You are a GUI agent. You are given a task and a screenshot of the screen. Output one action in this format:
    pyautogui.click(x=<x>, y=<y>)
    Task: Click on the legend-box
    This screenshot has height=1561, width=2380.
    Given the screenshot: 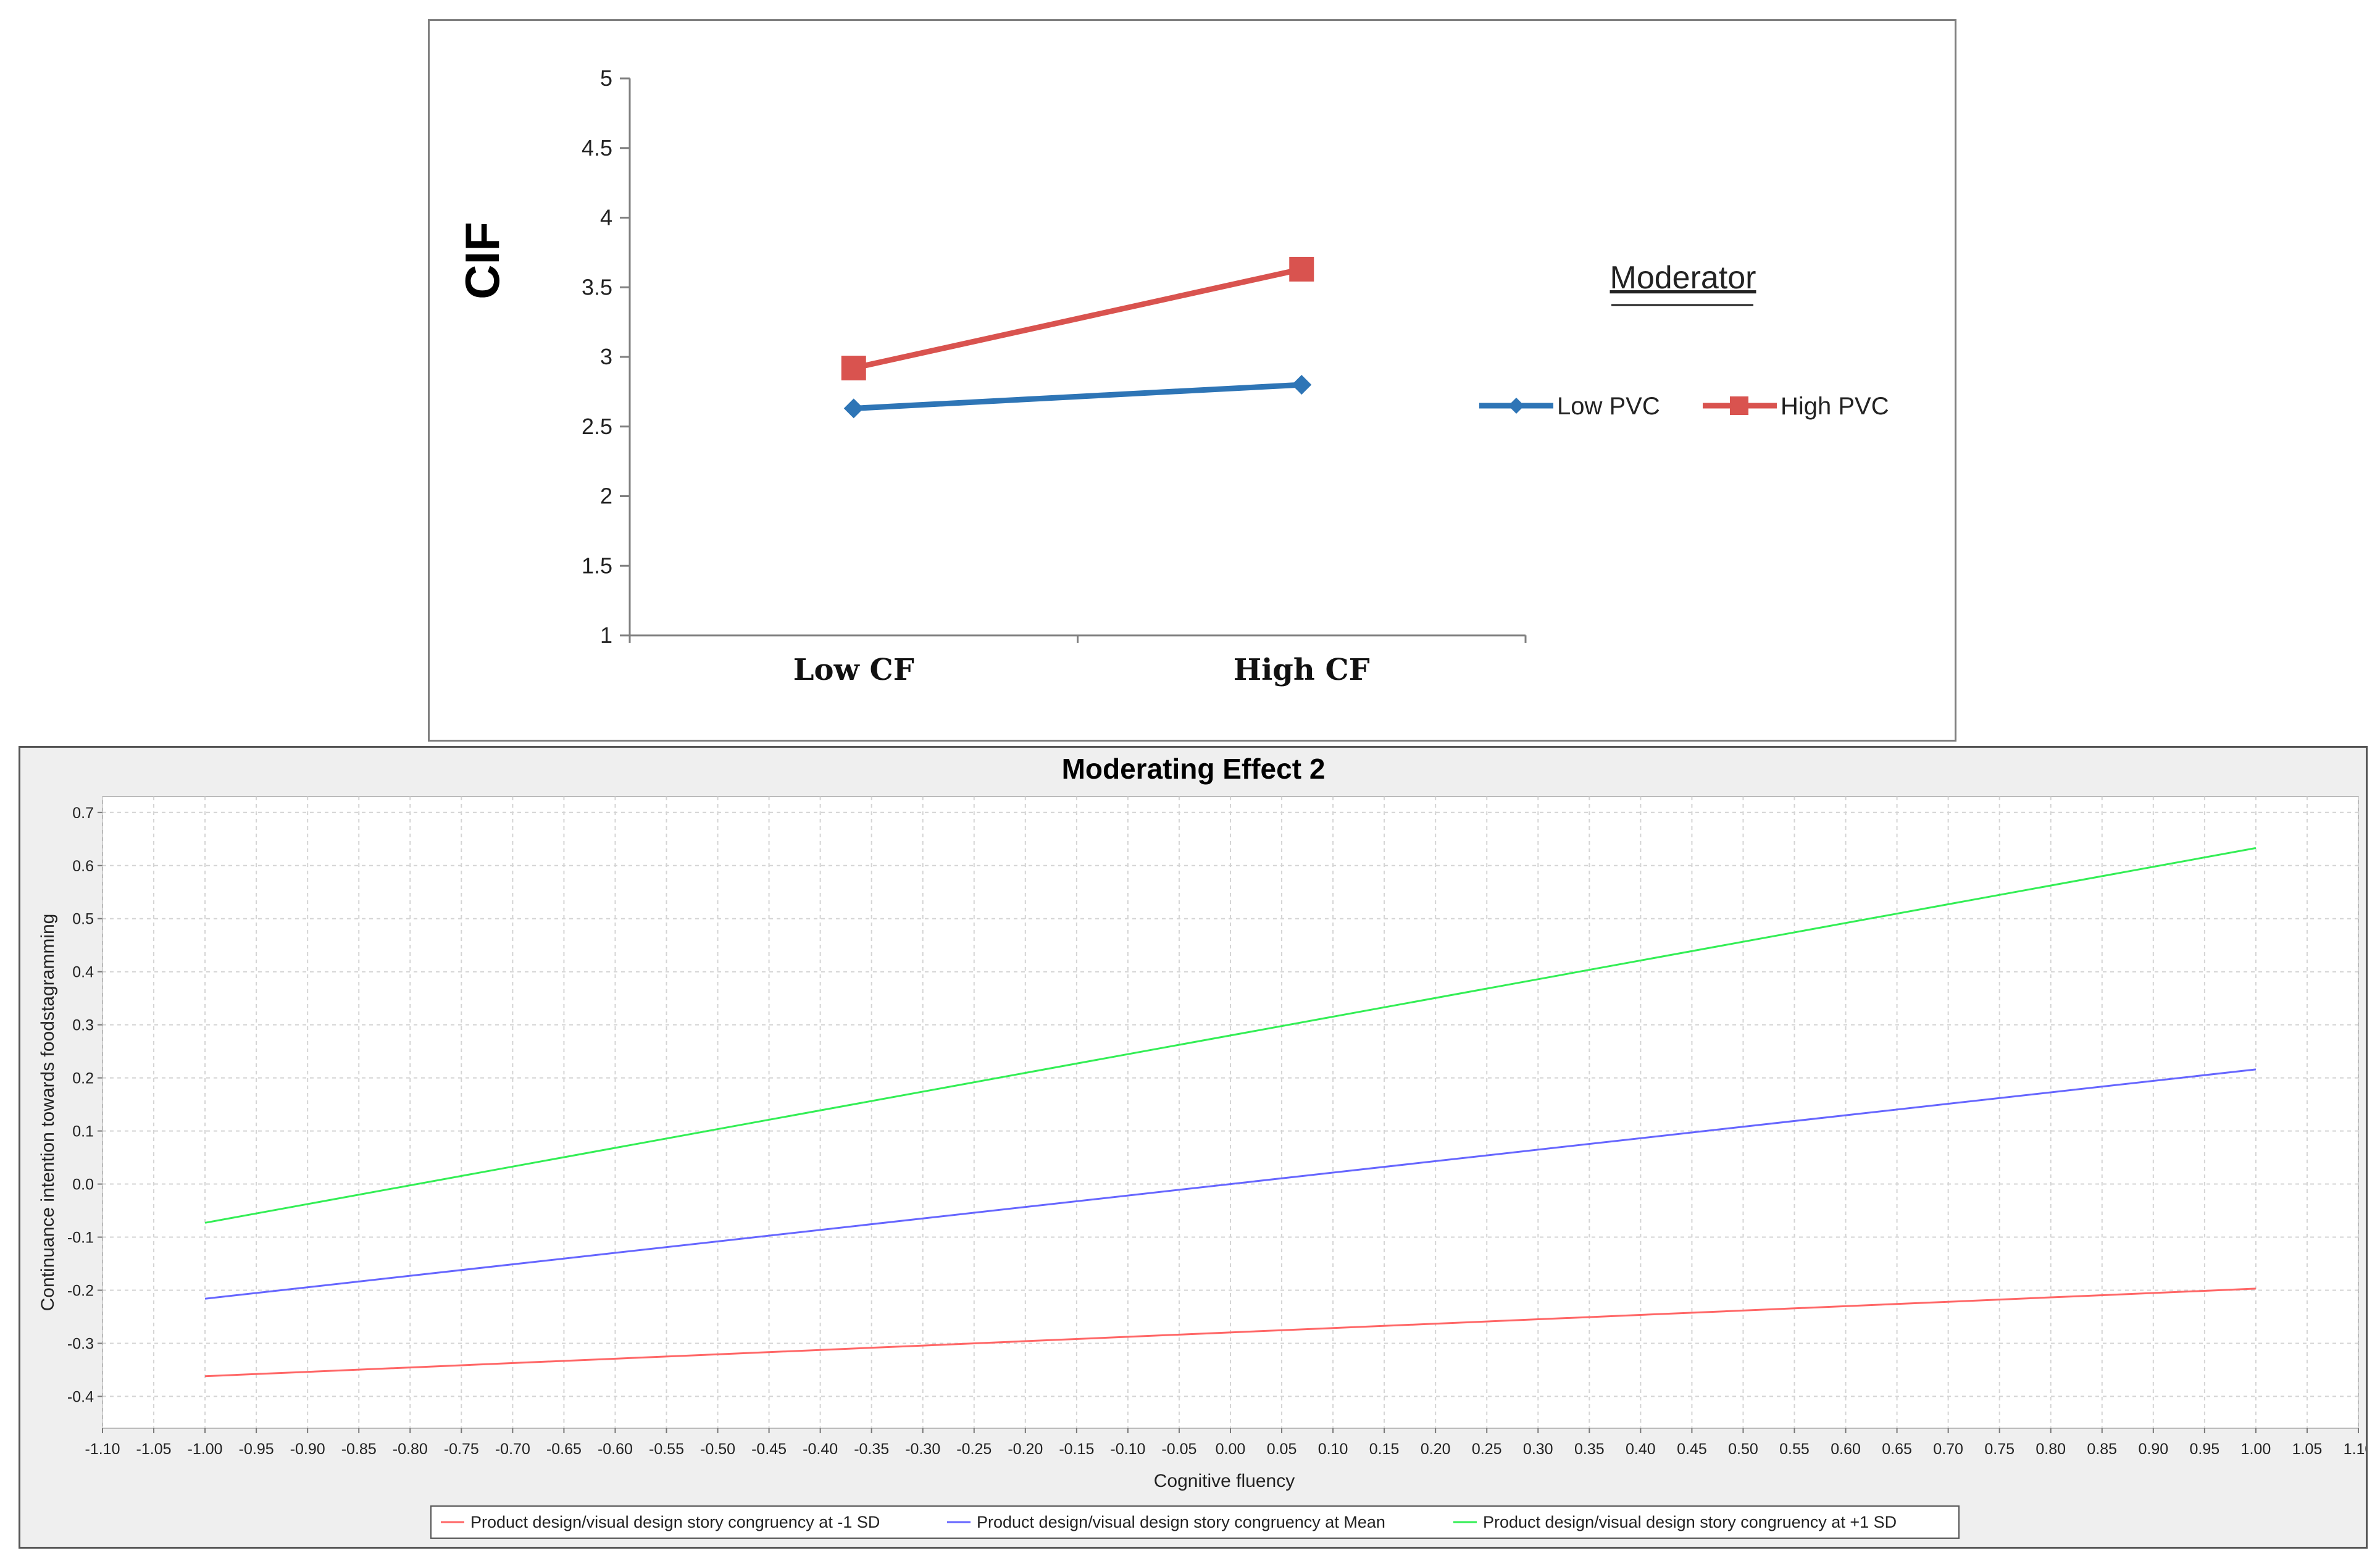 What is the action you would take?
    pyautogui.click(x=1195, y=1522)
    